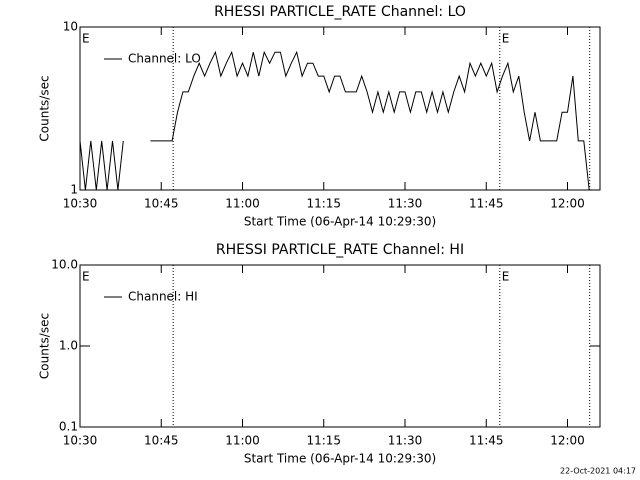  What do you see at coordinates (598, 471) in the screenshot?
I see `footer: 22-Oct-2021 04:17` at bounding box center [598, 471].